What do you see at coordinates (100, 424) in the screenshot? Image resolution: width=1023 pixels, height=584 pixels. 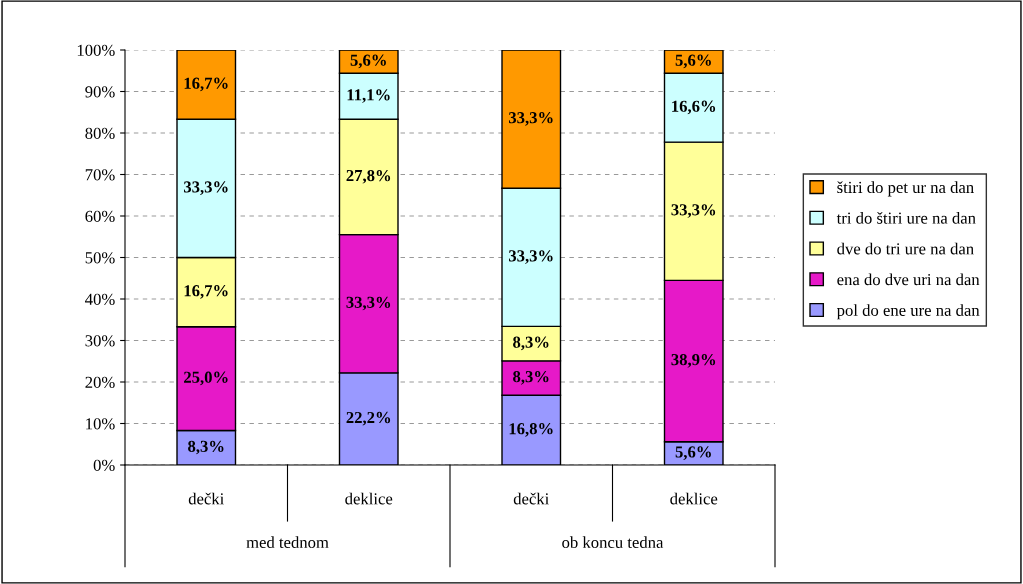 I see `y-tick-label: 10%` at bounding box center [100, 424].